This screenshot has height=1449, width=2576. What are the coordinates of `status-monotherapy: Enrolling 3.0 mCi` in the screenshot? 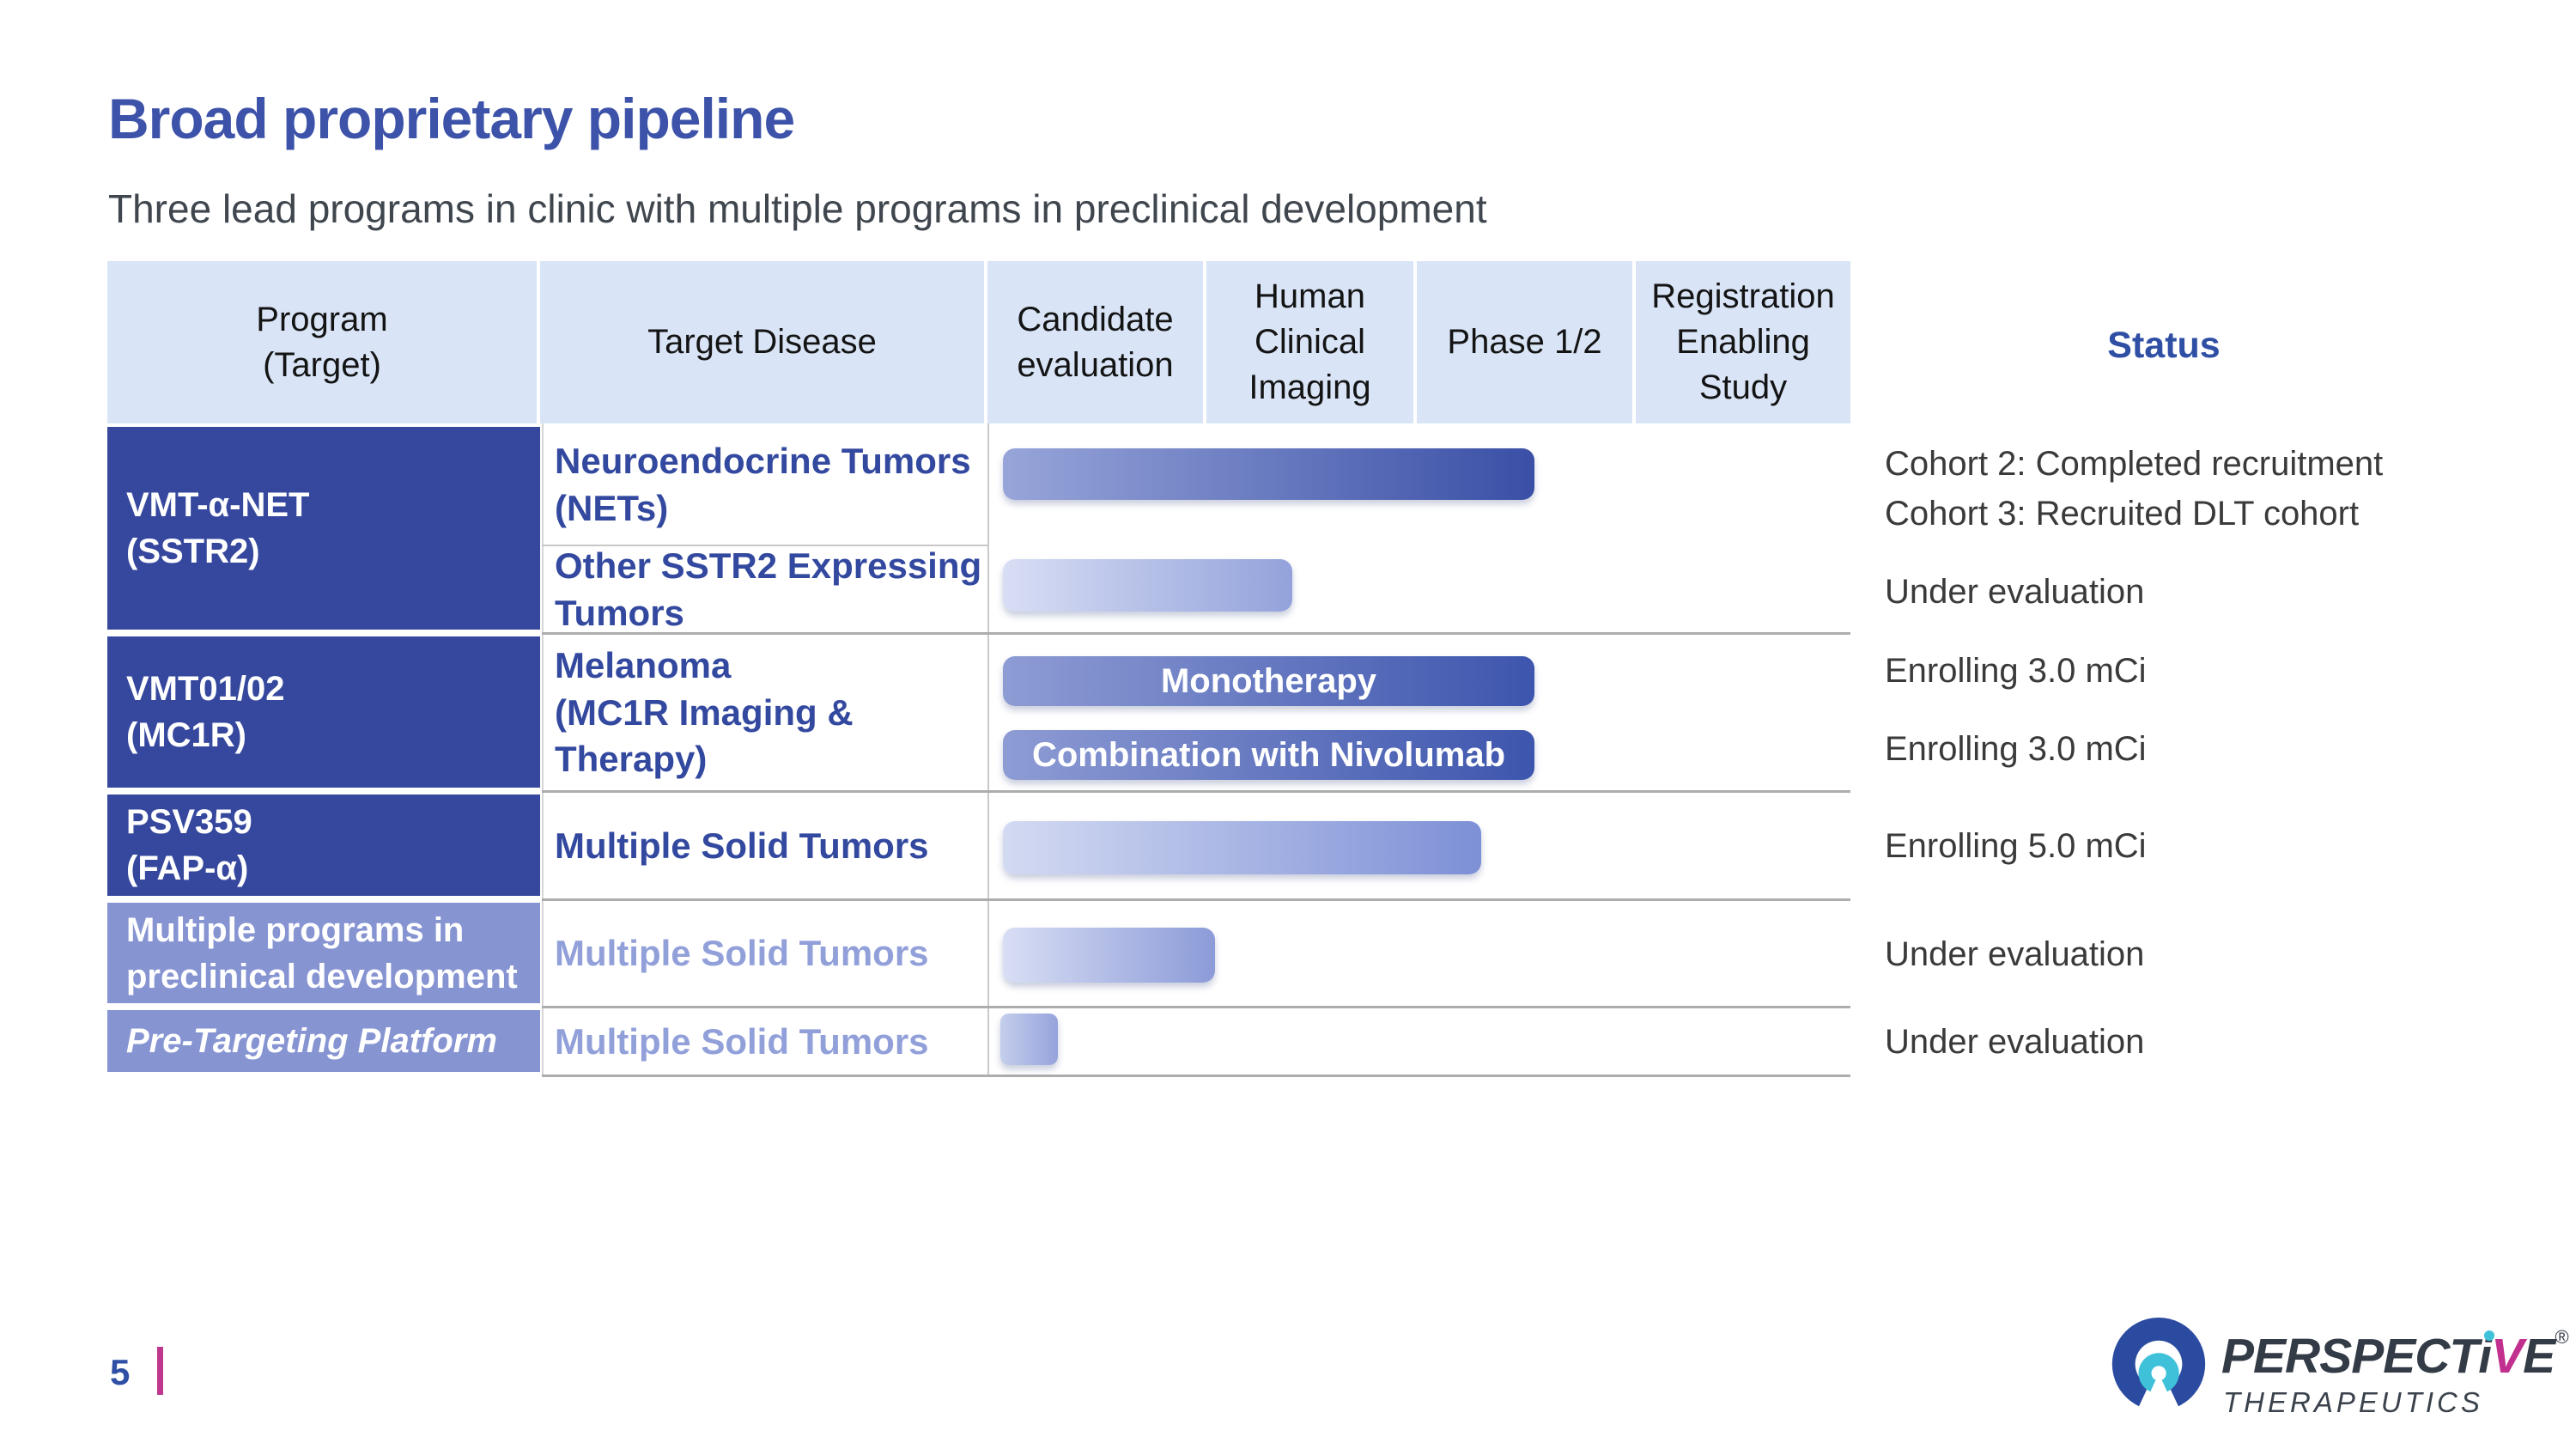 It's located at (2016, 671).